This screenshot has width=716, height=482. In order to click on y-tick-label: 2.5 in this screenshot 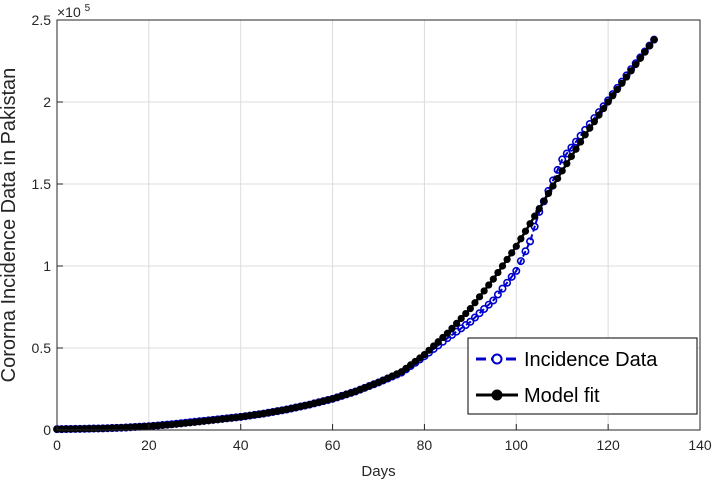, I will do `click(42, 20)`.